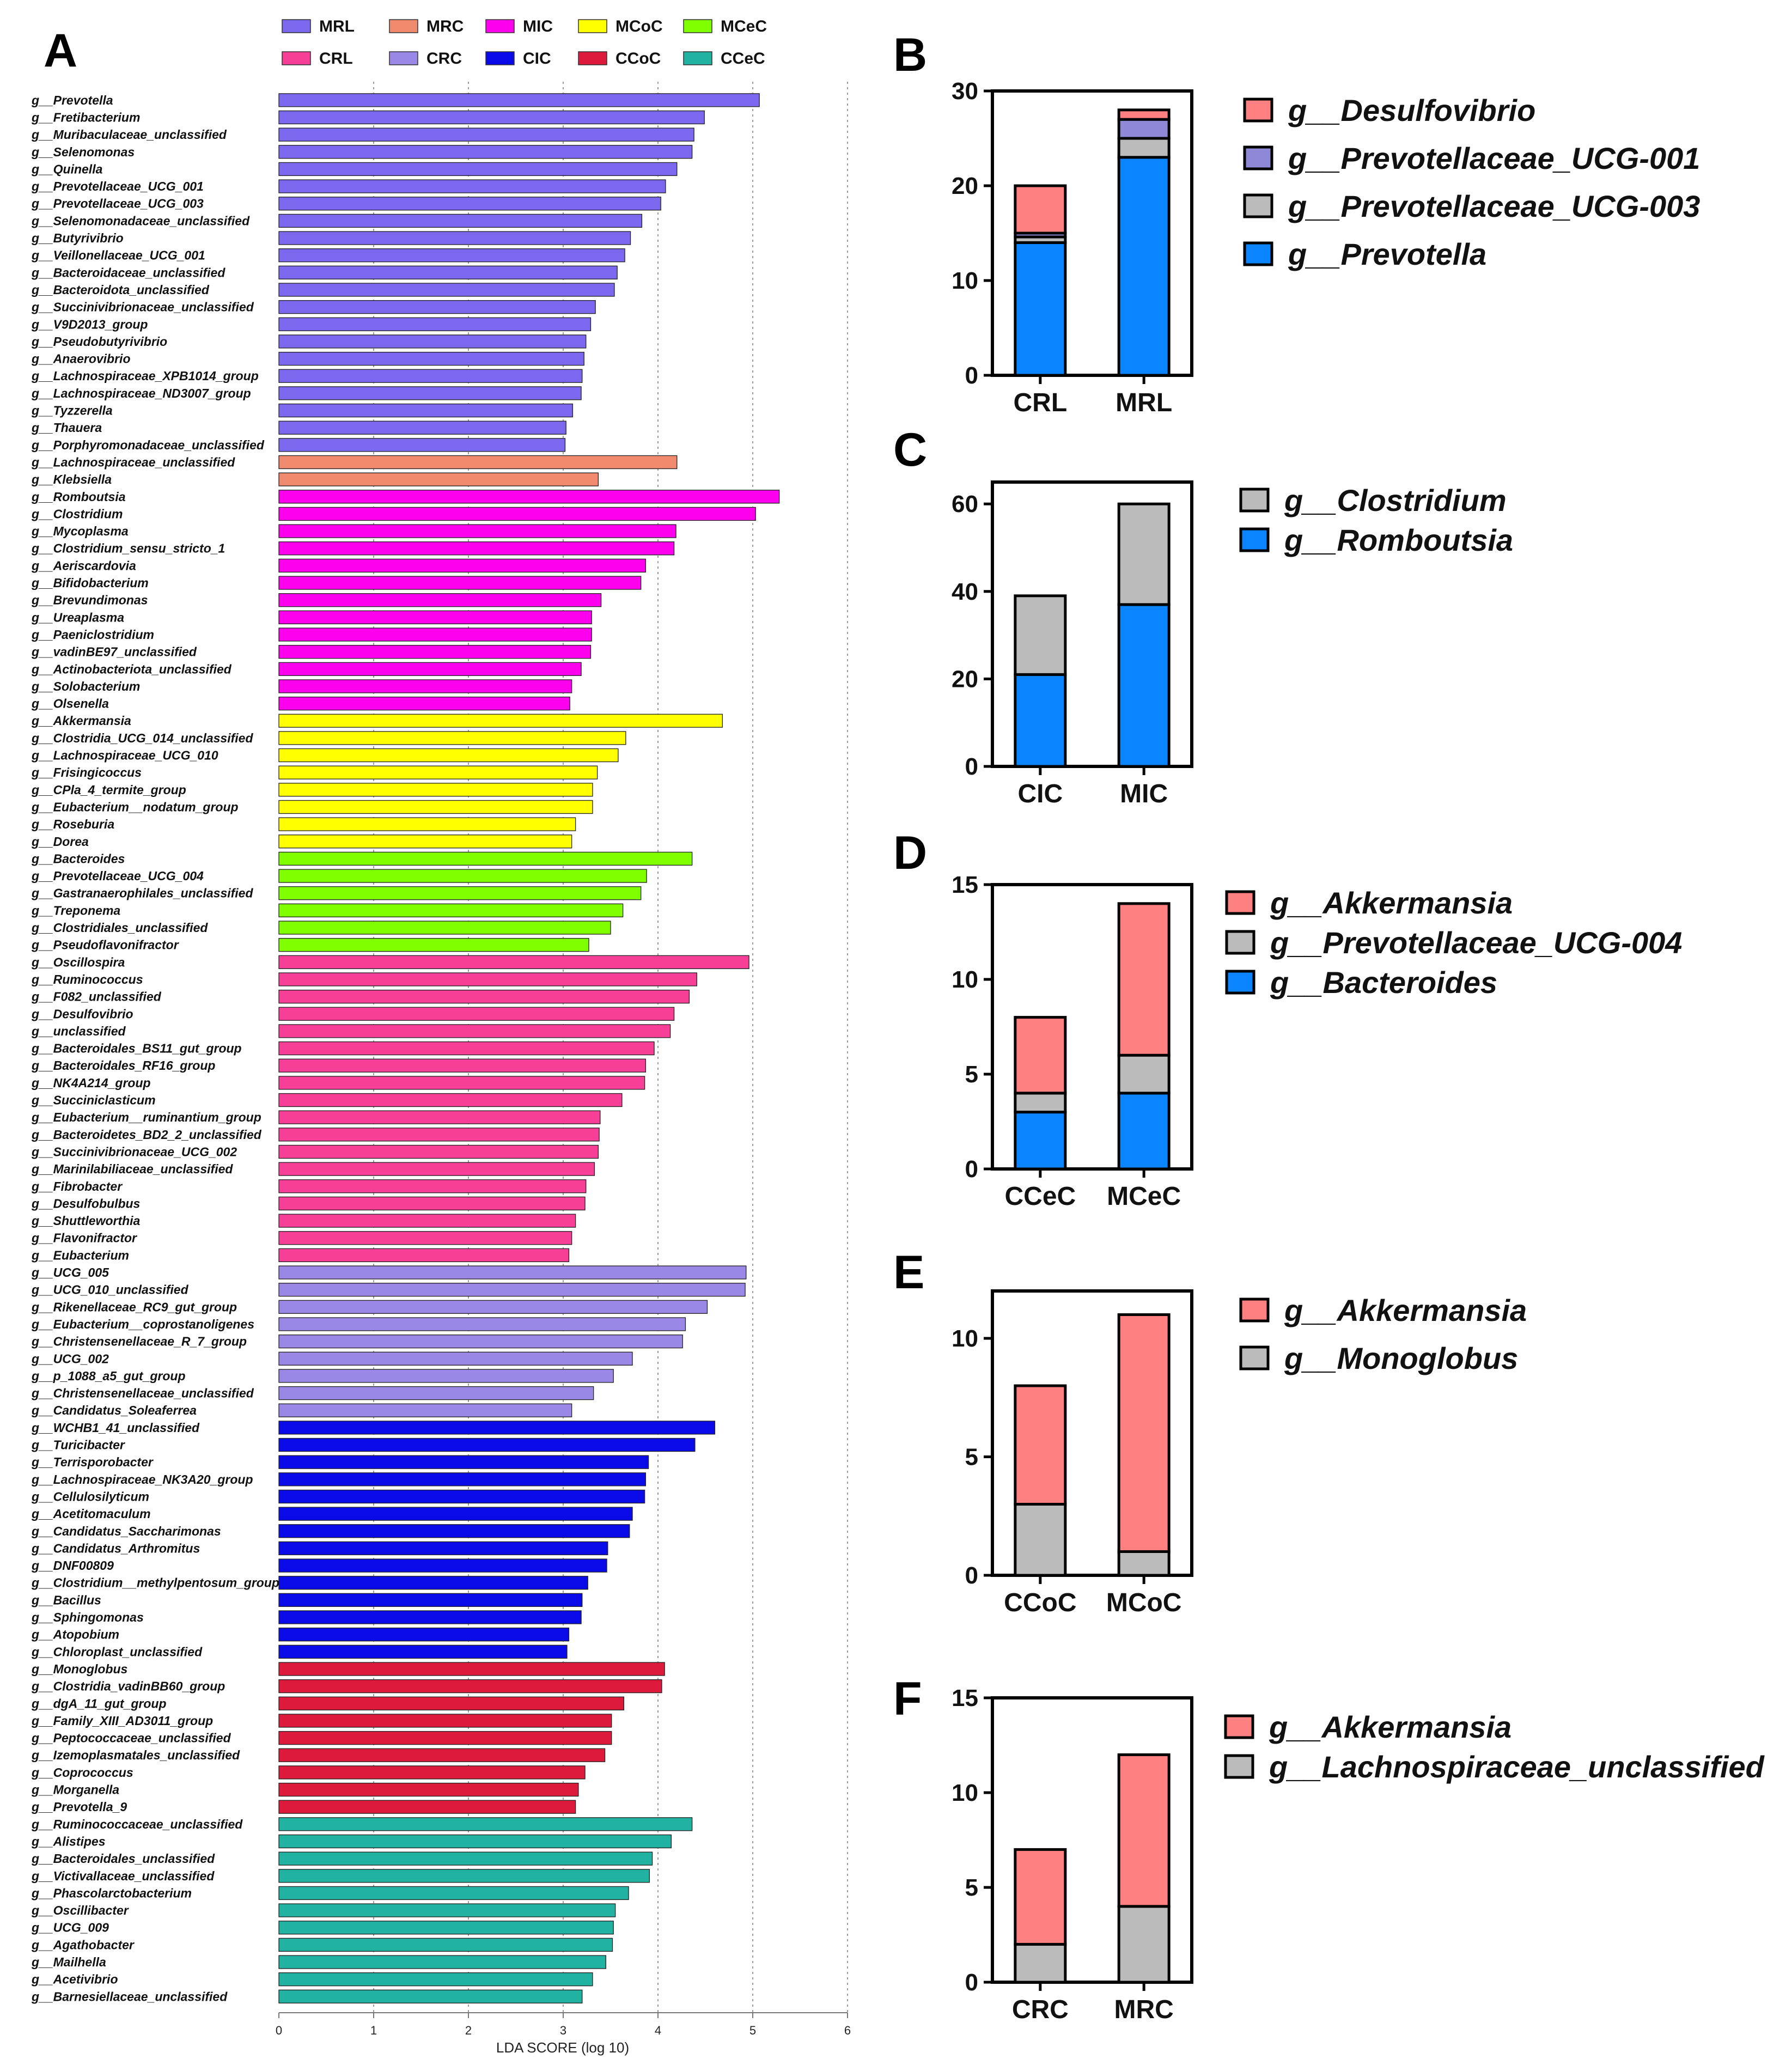  Describe the element at coordinates (71, 479) in the screenshot. I see `genus-label: g__Klebsiella` at that location.